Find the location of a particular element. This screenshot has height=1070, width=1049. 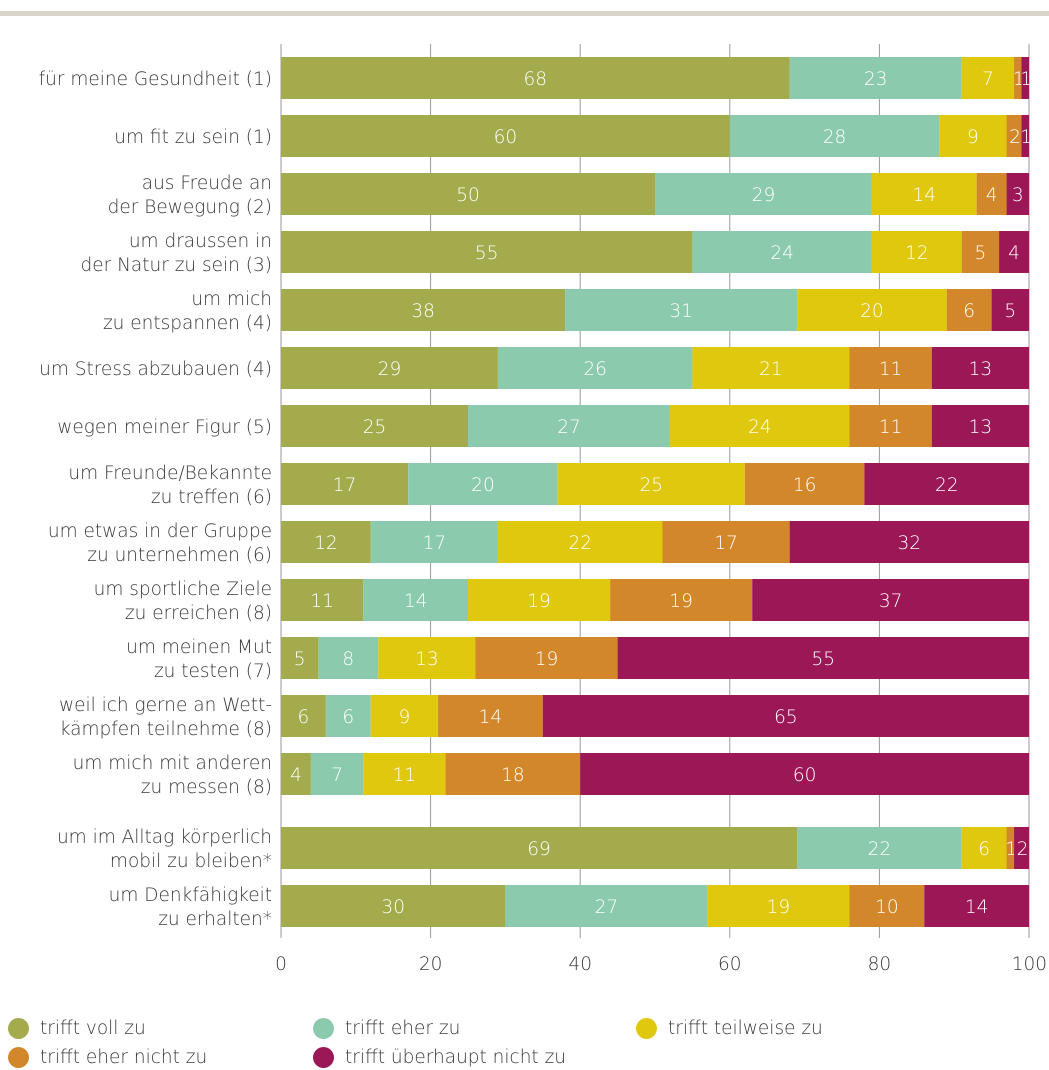

data-label: 30 is located at coordinates (393, 907).